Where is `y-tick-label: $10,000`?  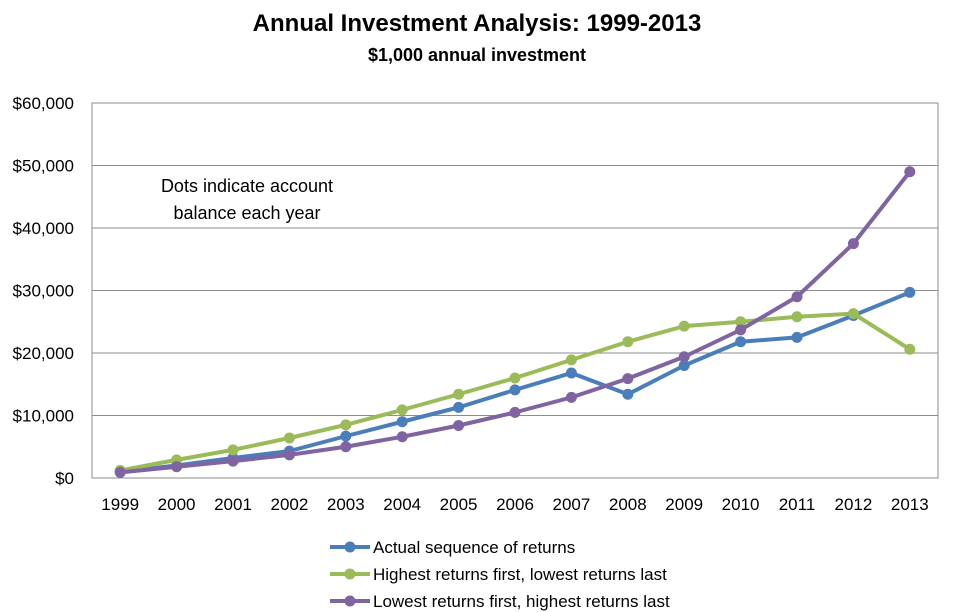
y-tick-label: $10,000 is located at coordinates (43, 416).